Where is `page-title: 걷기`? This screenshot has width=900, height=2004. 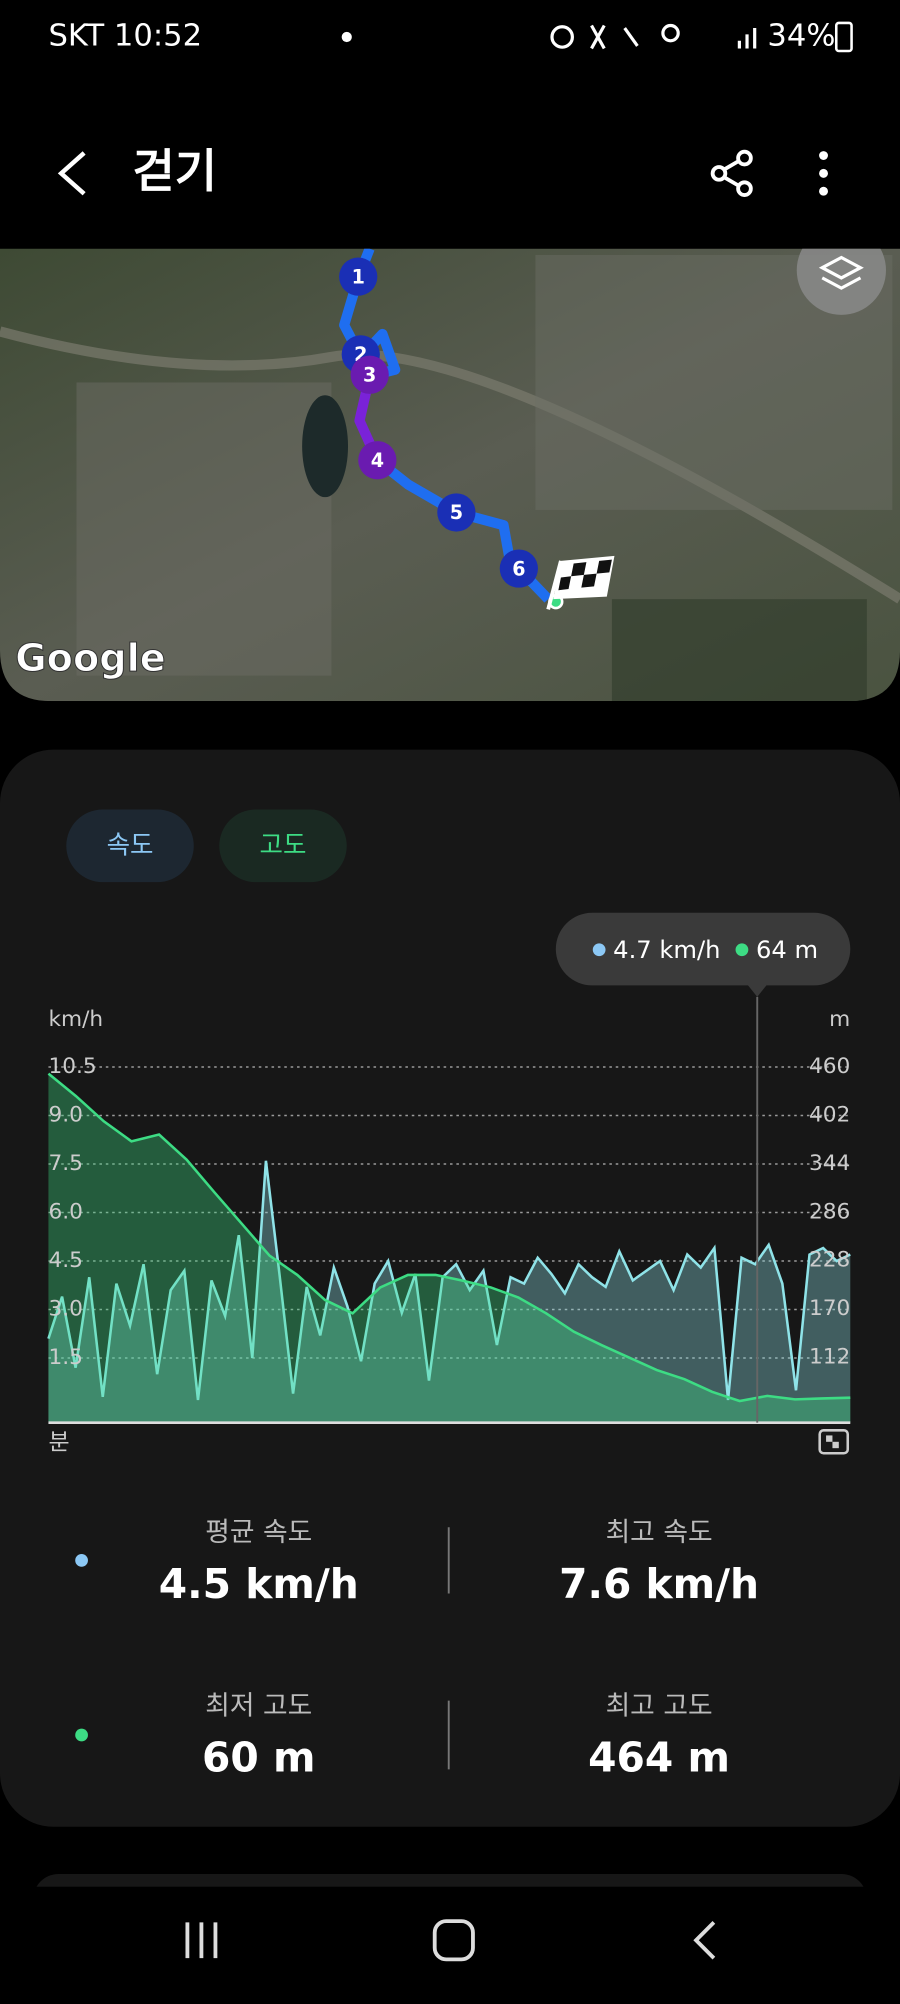
page-title: 걷기 is located at coordinates (175, 171).